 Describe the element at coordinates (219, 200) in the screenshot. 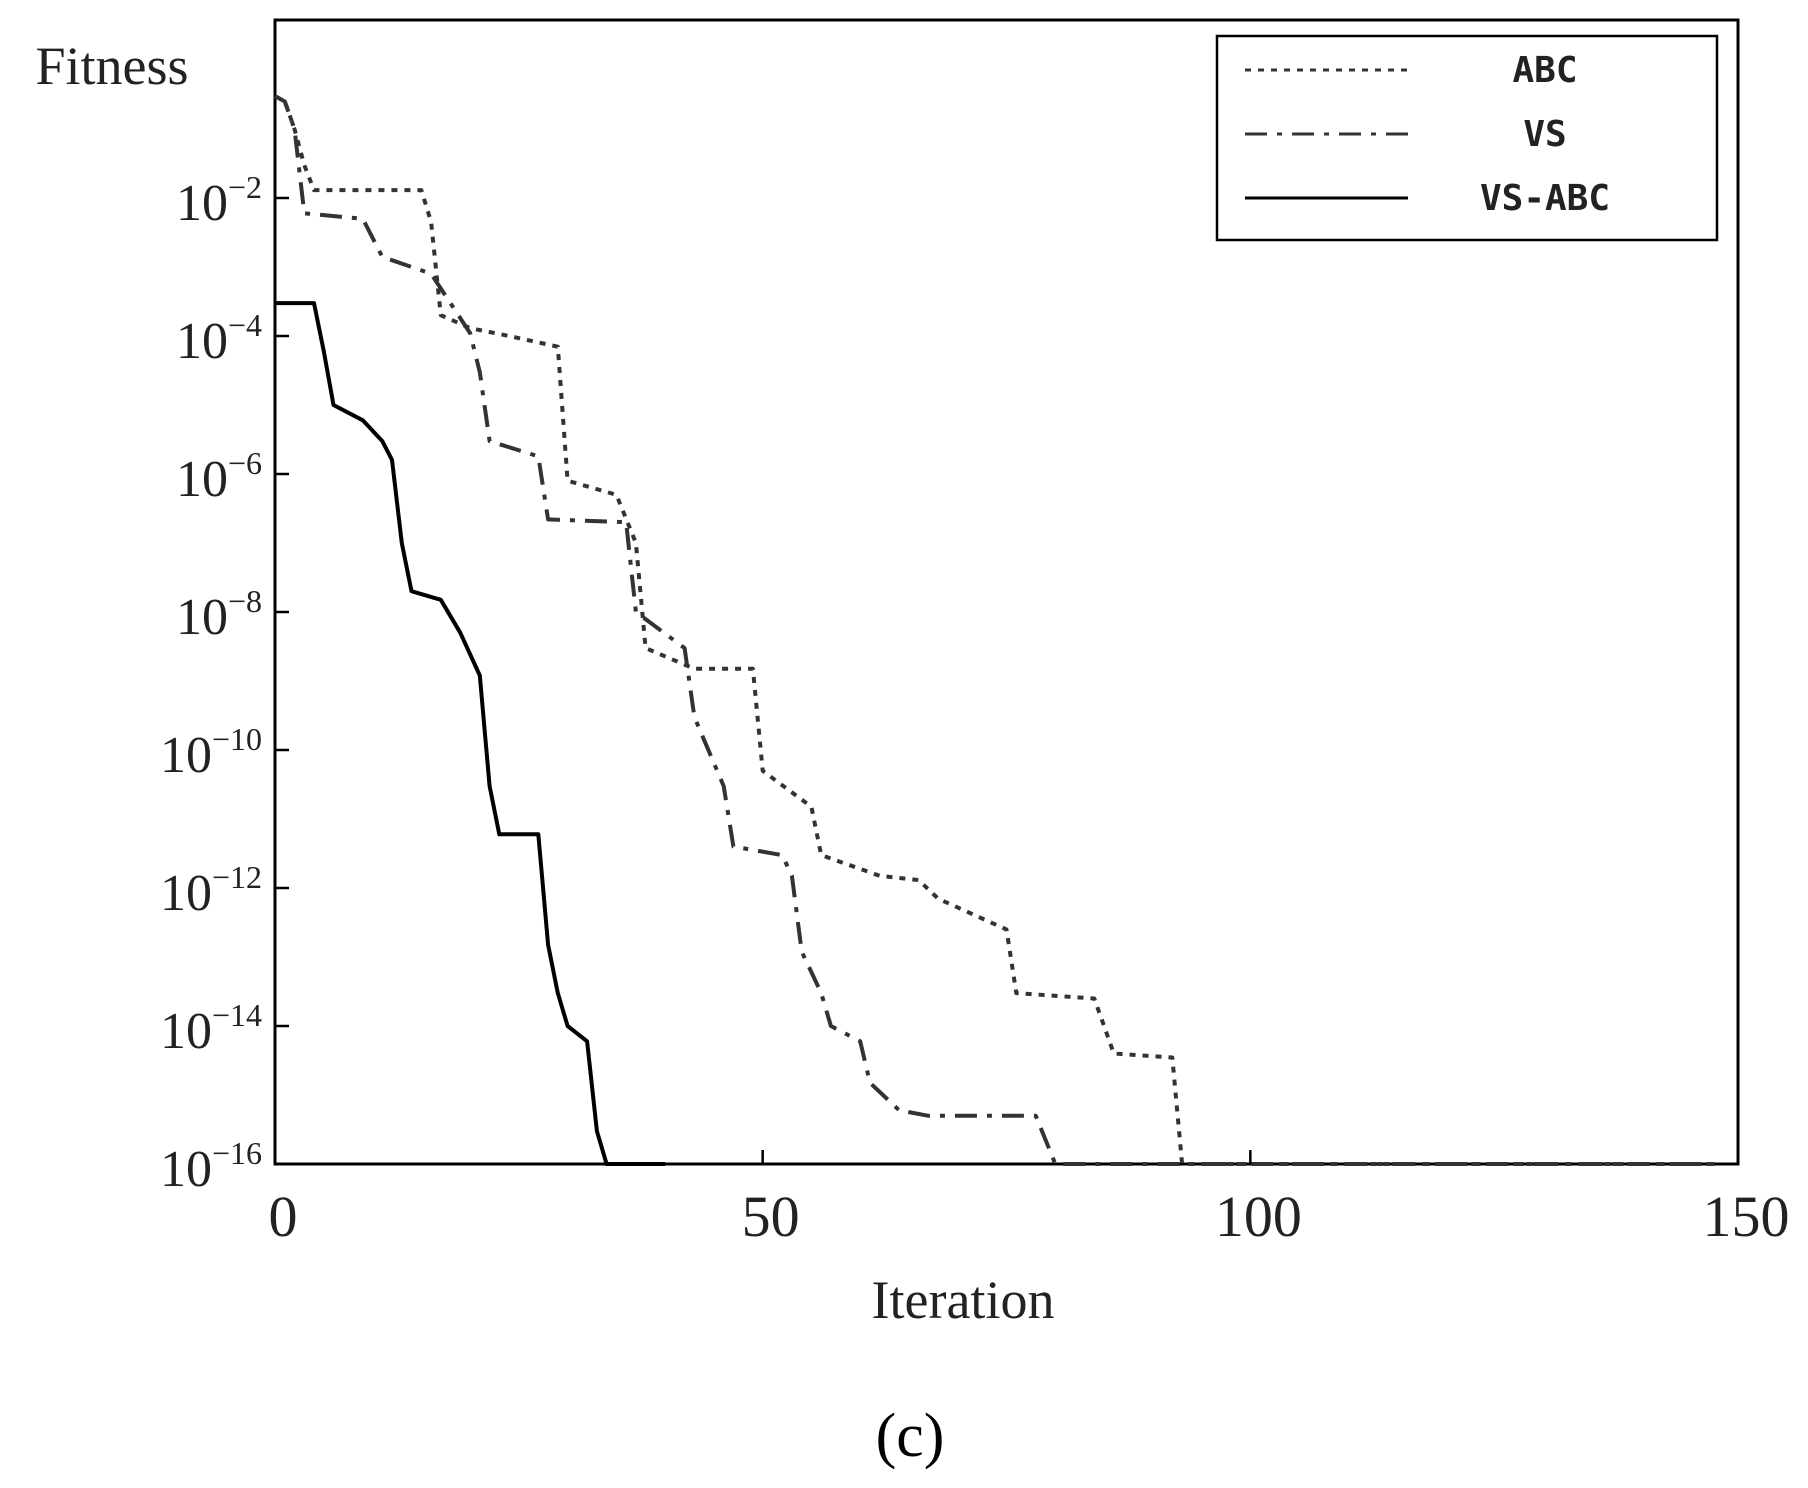

I see `y-tick-label: 10⁻²` at that location.